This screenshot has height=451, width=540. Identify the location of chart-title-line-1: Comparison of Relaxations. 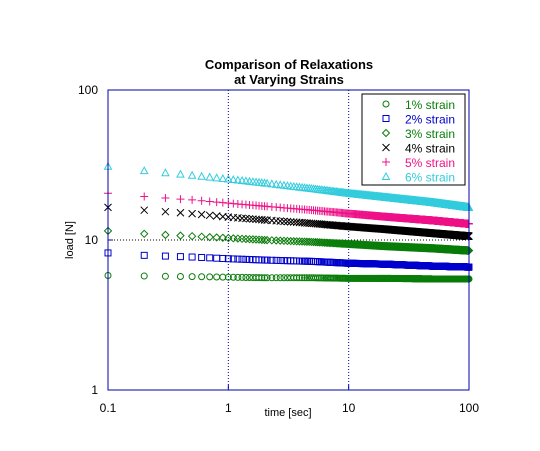
(289, 64).